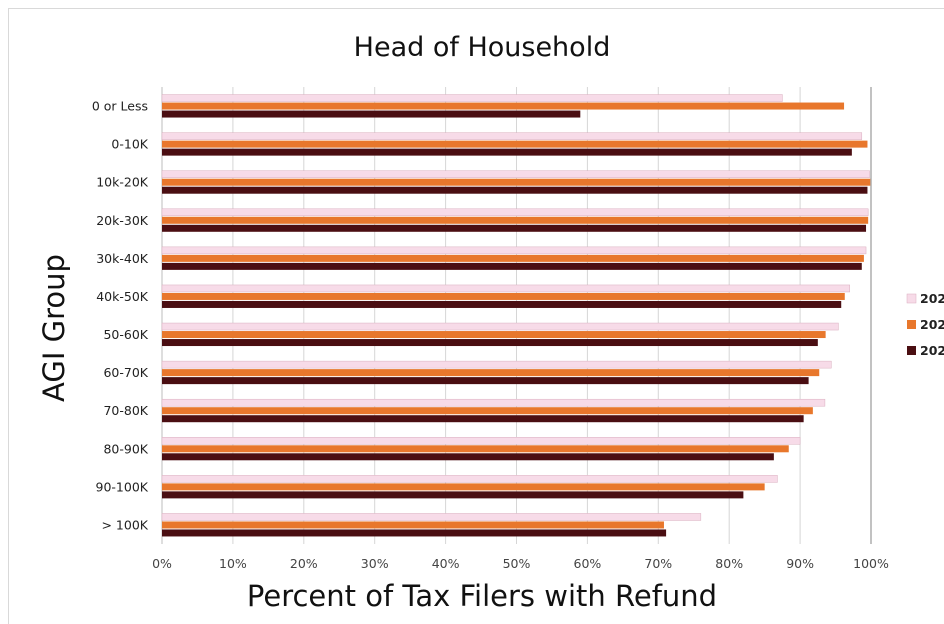 The image size is (944, 624). What do you see at coordinates (375, 563) in the screenshot?
I see `x-tick-label: 30%` at bounding box center [375, 563].